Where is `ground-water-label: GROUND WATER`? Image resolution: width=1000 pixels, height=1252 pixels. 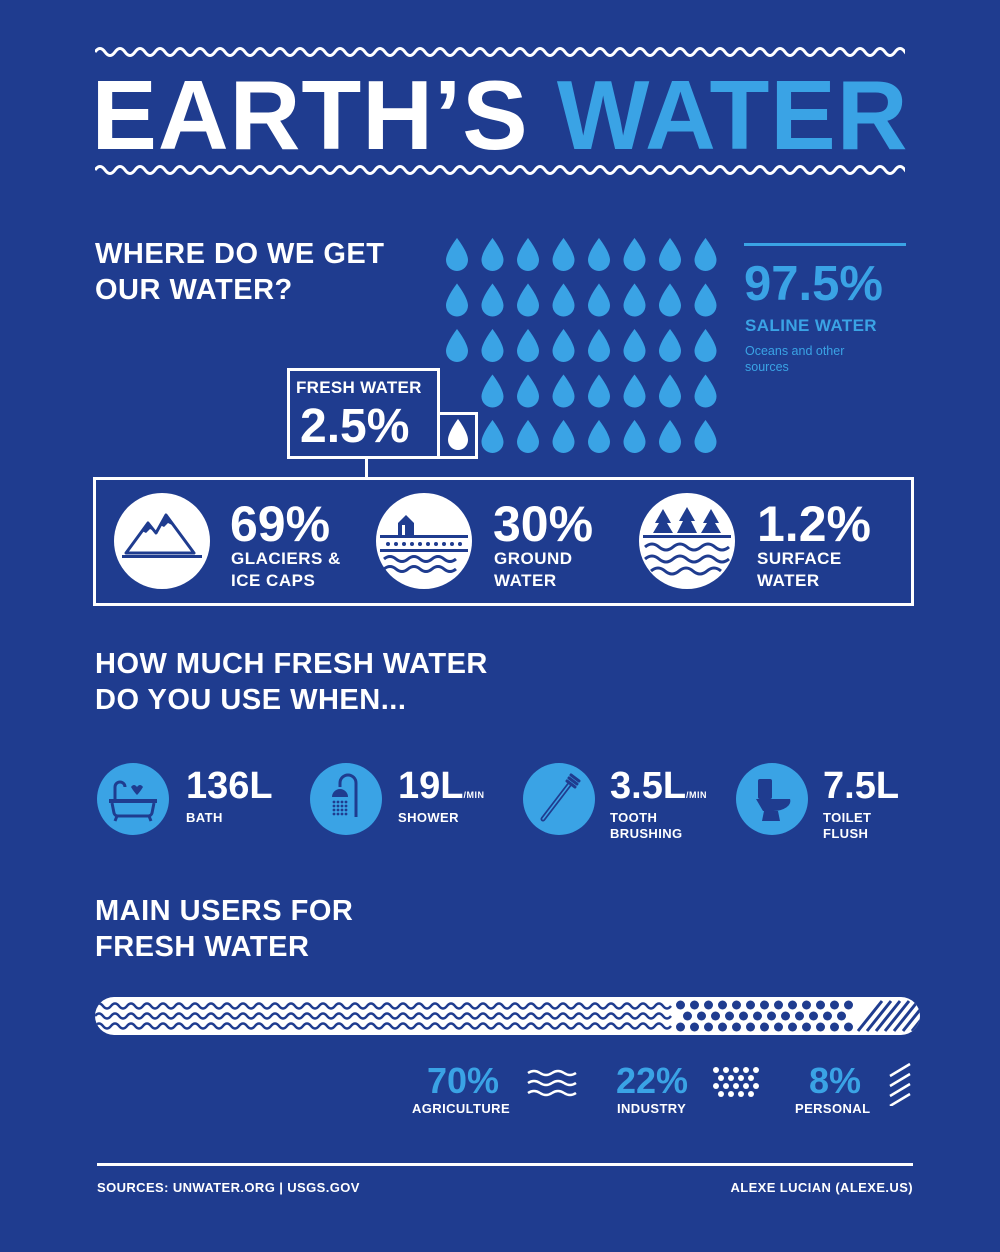 ground-water-label: GROUND WATER is located at coordinates (533, 569).